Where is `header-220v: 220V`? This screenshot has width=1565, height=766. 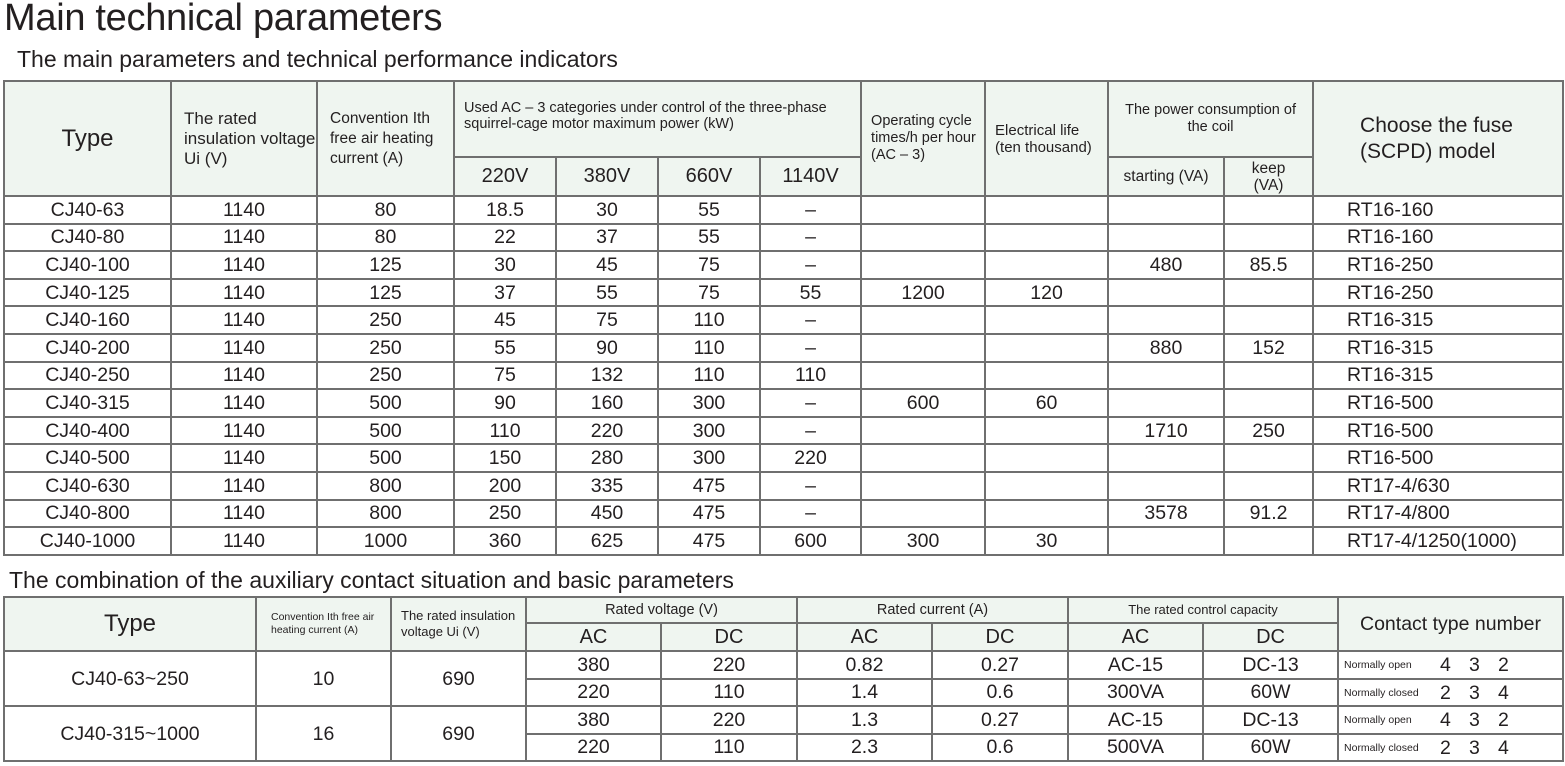
header-220v: 220V is located at coordinates (505, 176).